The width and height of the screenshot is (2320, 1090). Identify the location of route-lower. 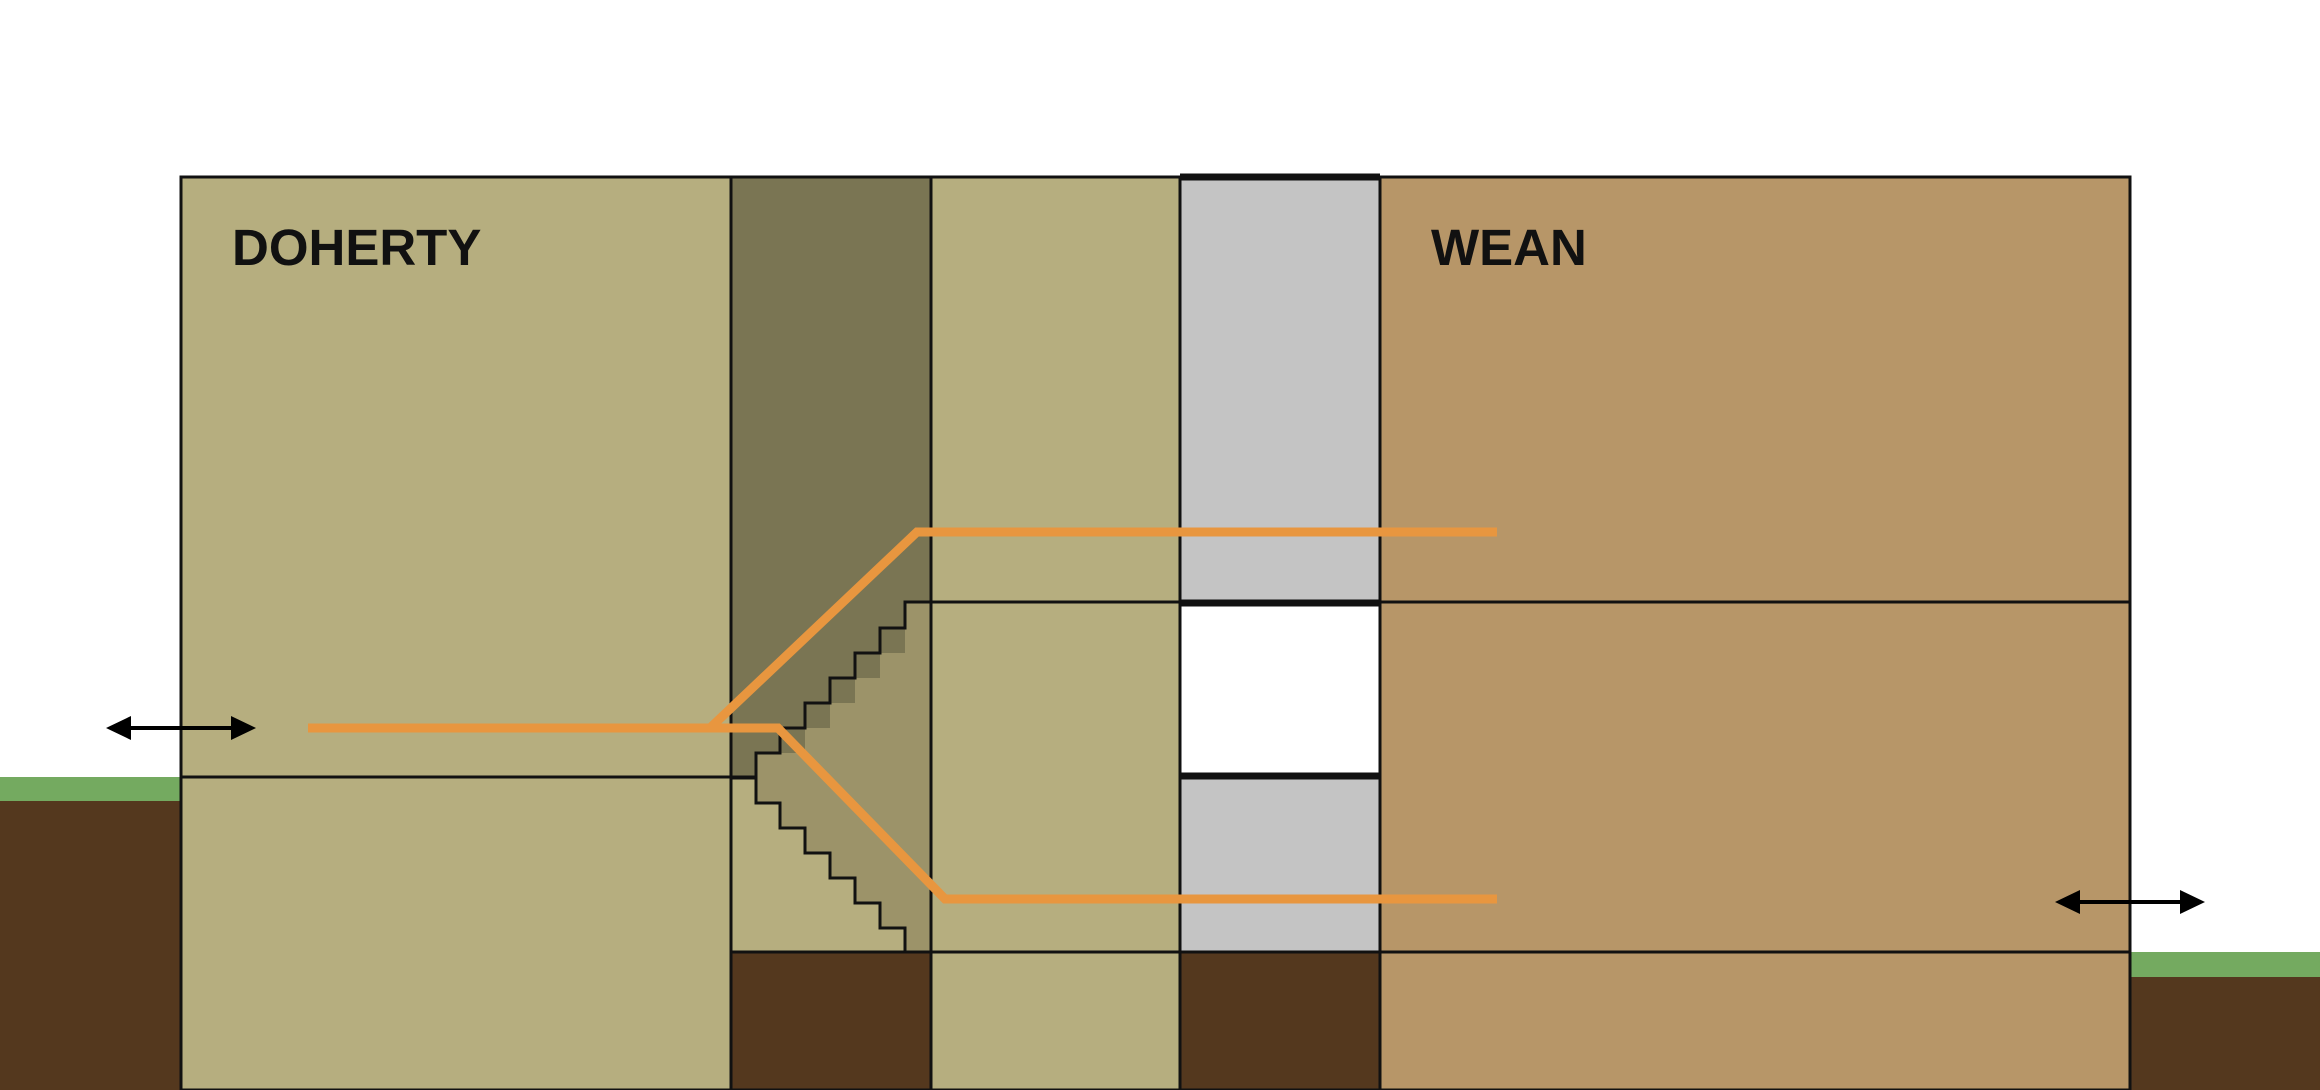
(1102, 813).